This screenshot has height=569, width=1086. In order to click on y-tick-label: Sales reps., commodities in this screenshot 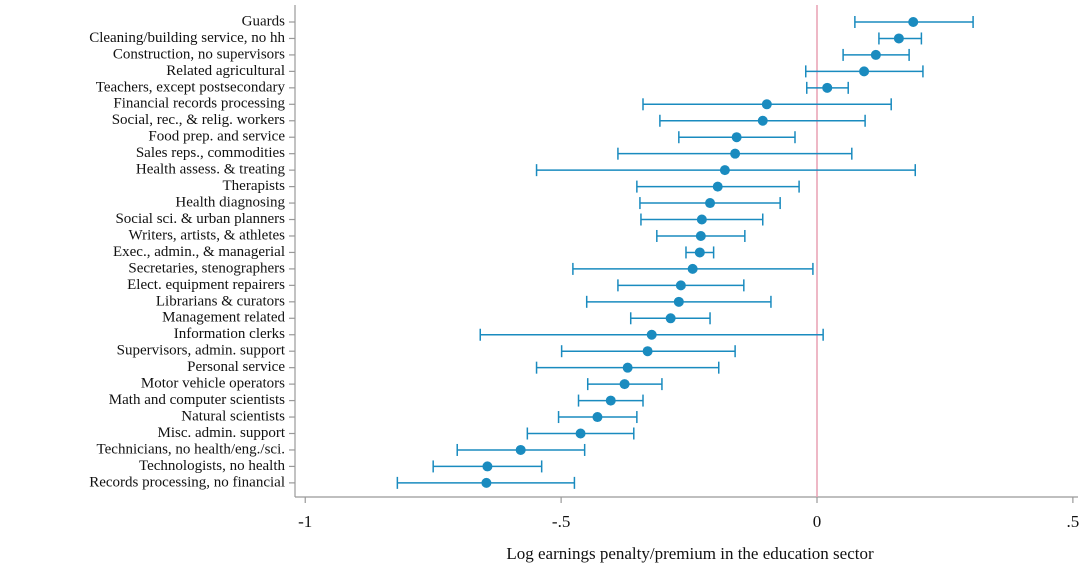, I will do `click(210, 153)`.